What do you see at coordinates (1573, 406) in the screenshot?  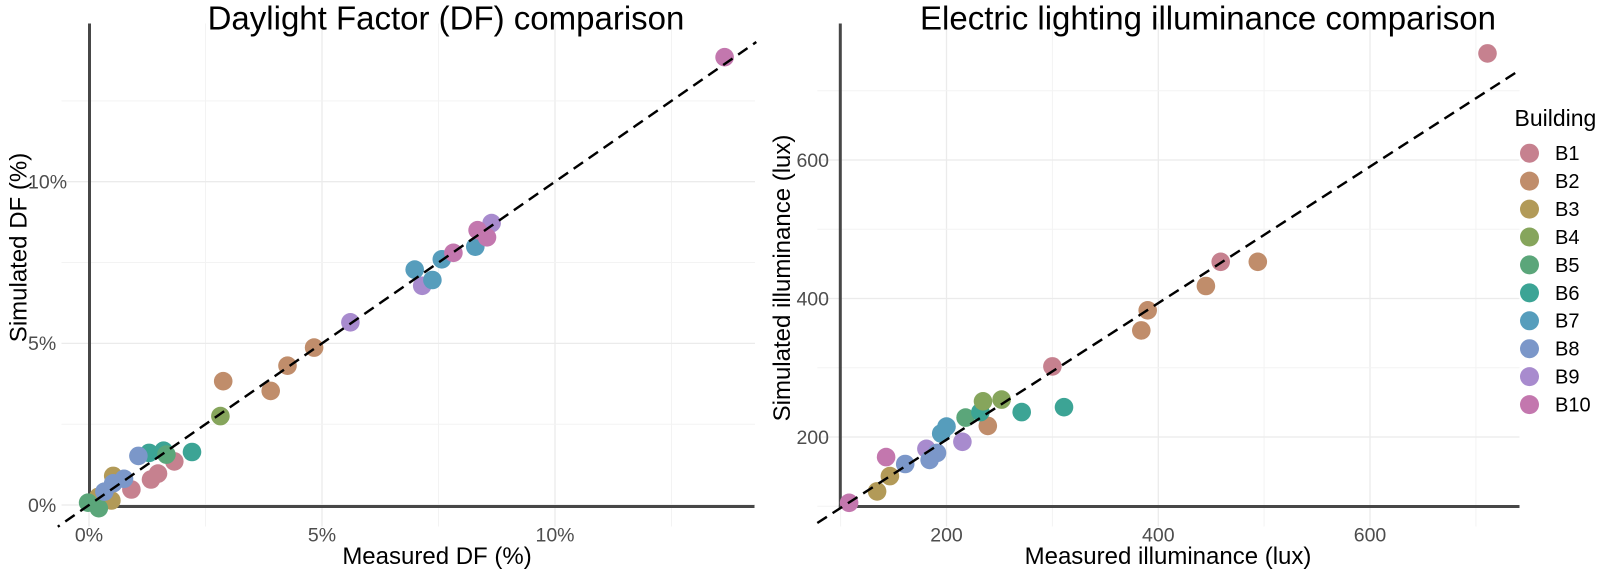 I see `svg-text: B10` at bounding box center [1573, 406].